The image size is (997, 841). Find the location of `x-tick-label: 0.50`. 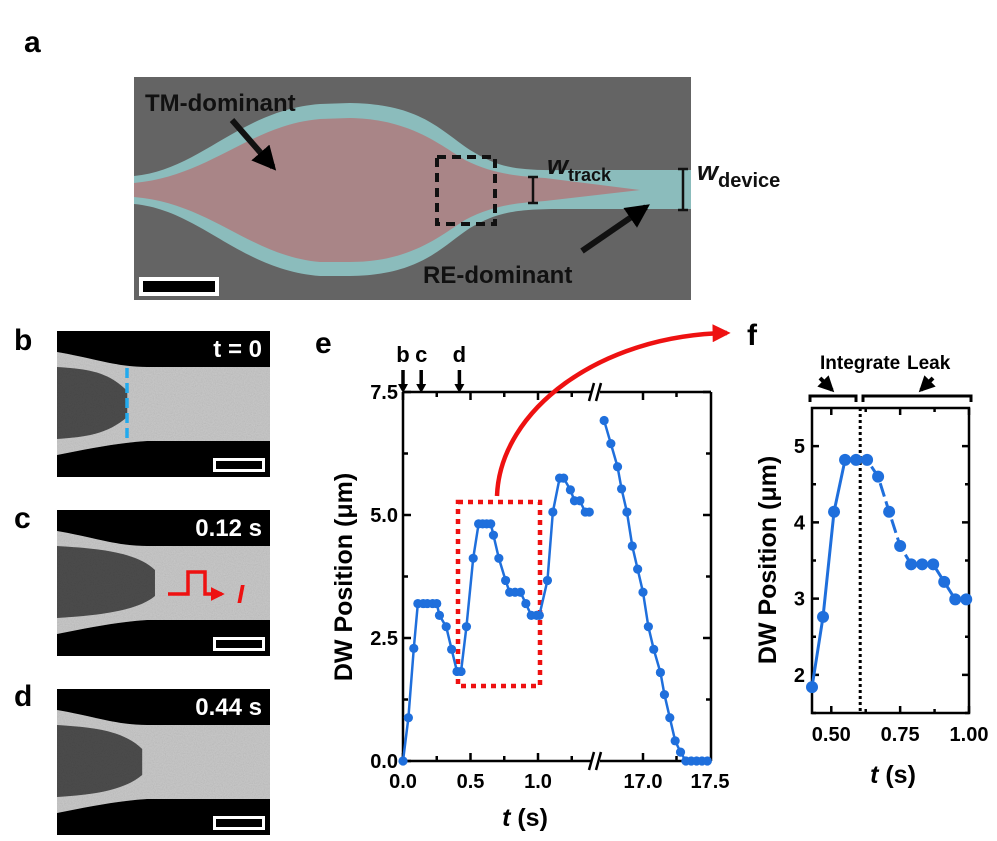

x-tick-label: 0.50 is located at coordinates (831, 735).